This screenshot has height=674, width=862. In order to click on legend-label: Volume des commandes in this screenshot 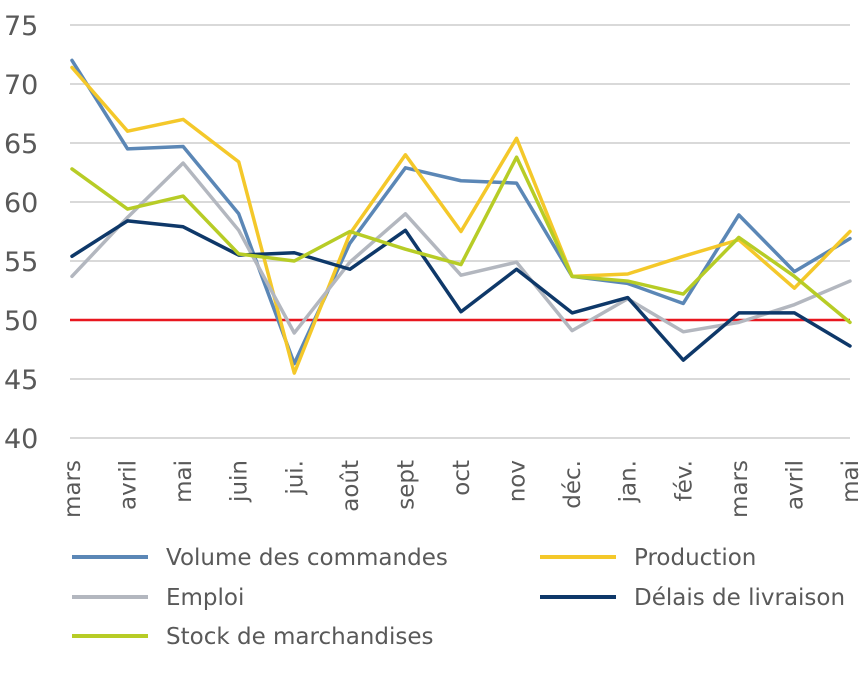, I will do `click(307, 558)`.